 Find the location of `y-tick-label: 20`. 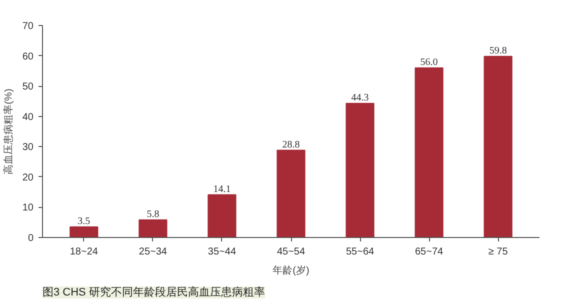

y-tick-label: 20 is located at coordinates (28, 178).